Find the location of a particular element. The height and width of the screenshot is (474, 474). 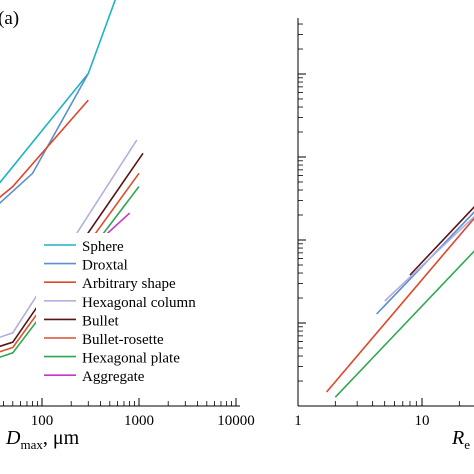

x-tick-label-b: 1 is located at coordinates (298, 421).